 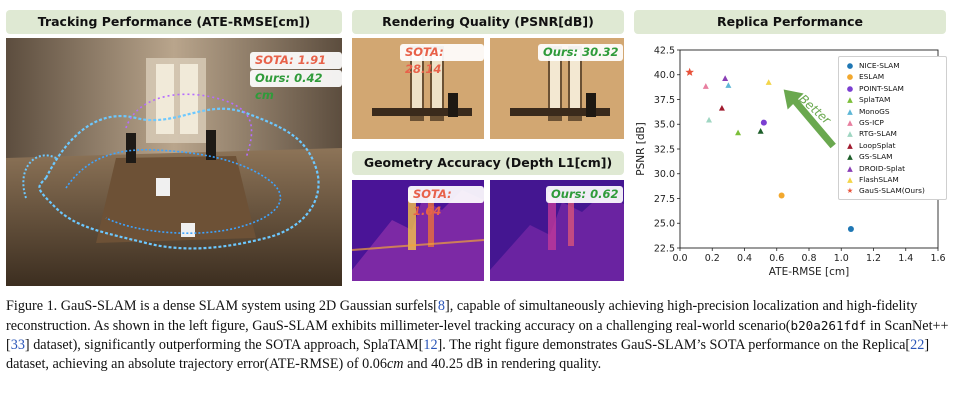 I want to click on legend-item: ▲ DROID-Splat, so click(x=875, y=168).